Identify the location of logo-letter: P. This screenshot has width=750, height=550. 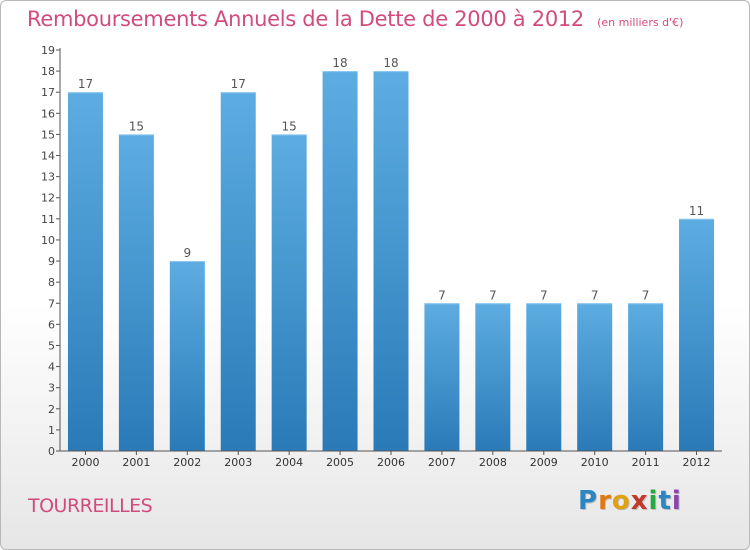
(588, 501).